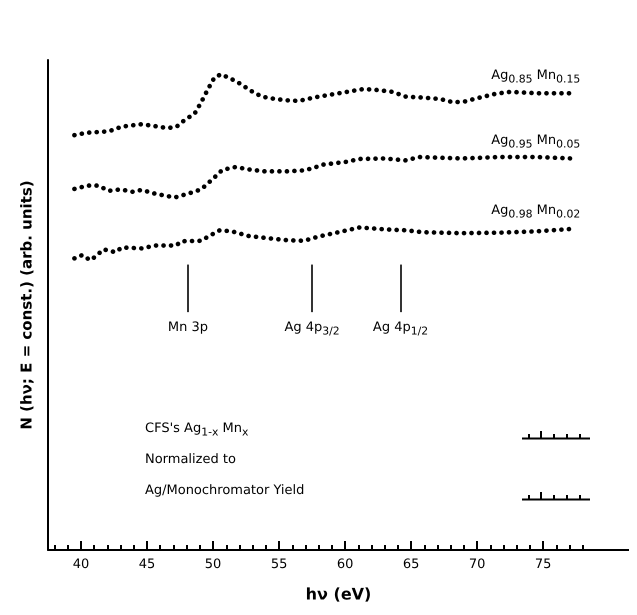 This screenshot has height=615, width=637. What do you see at coordinates (213, 564) in the screenshot?
I see `x-tick-label: 50` at bounding box center [213, 564].